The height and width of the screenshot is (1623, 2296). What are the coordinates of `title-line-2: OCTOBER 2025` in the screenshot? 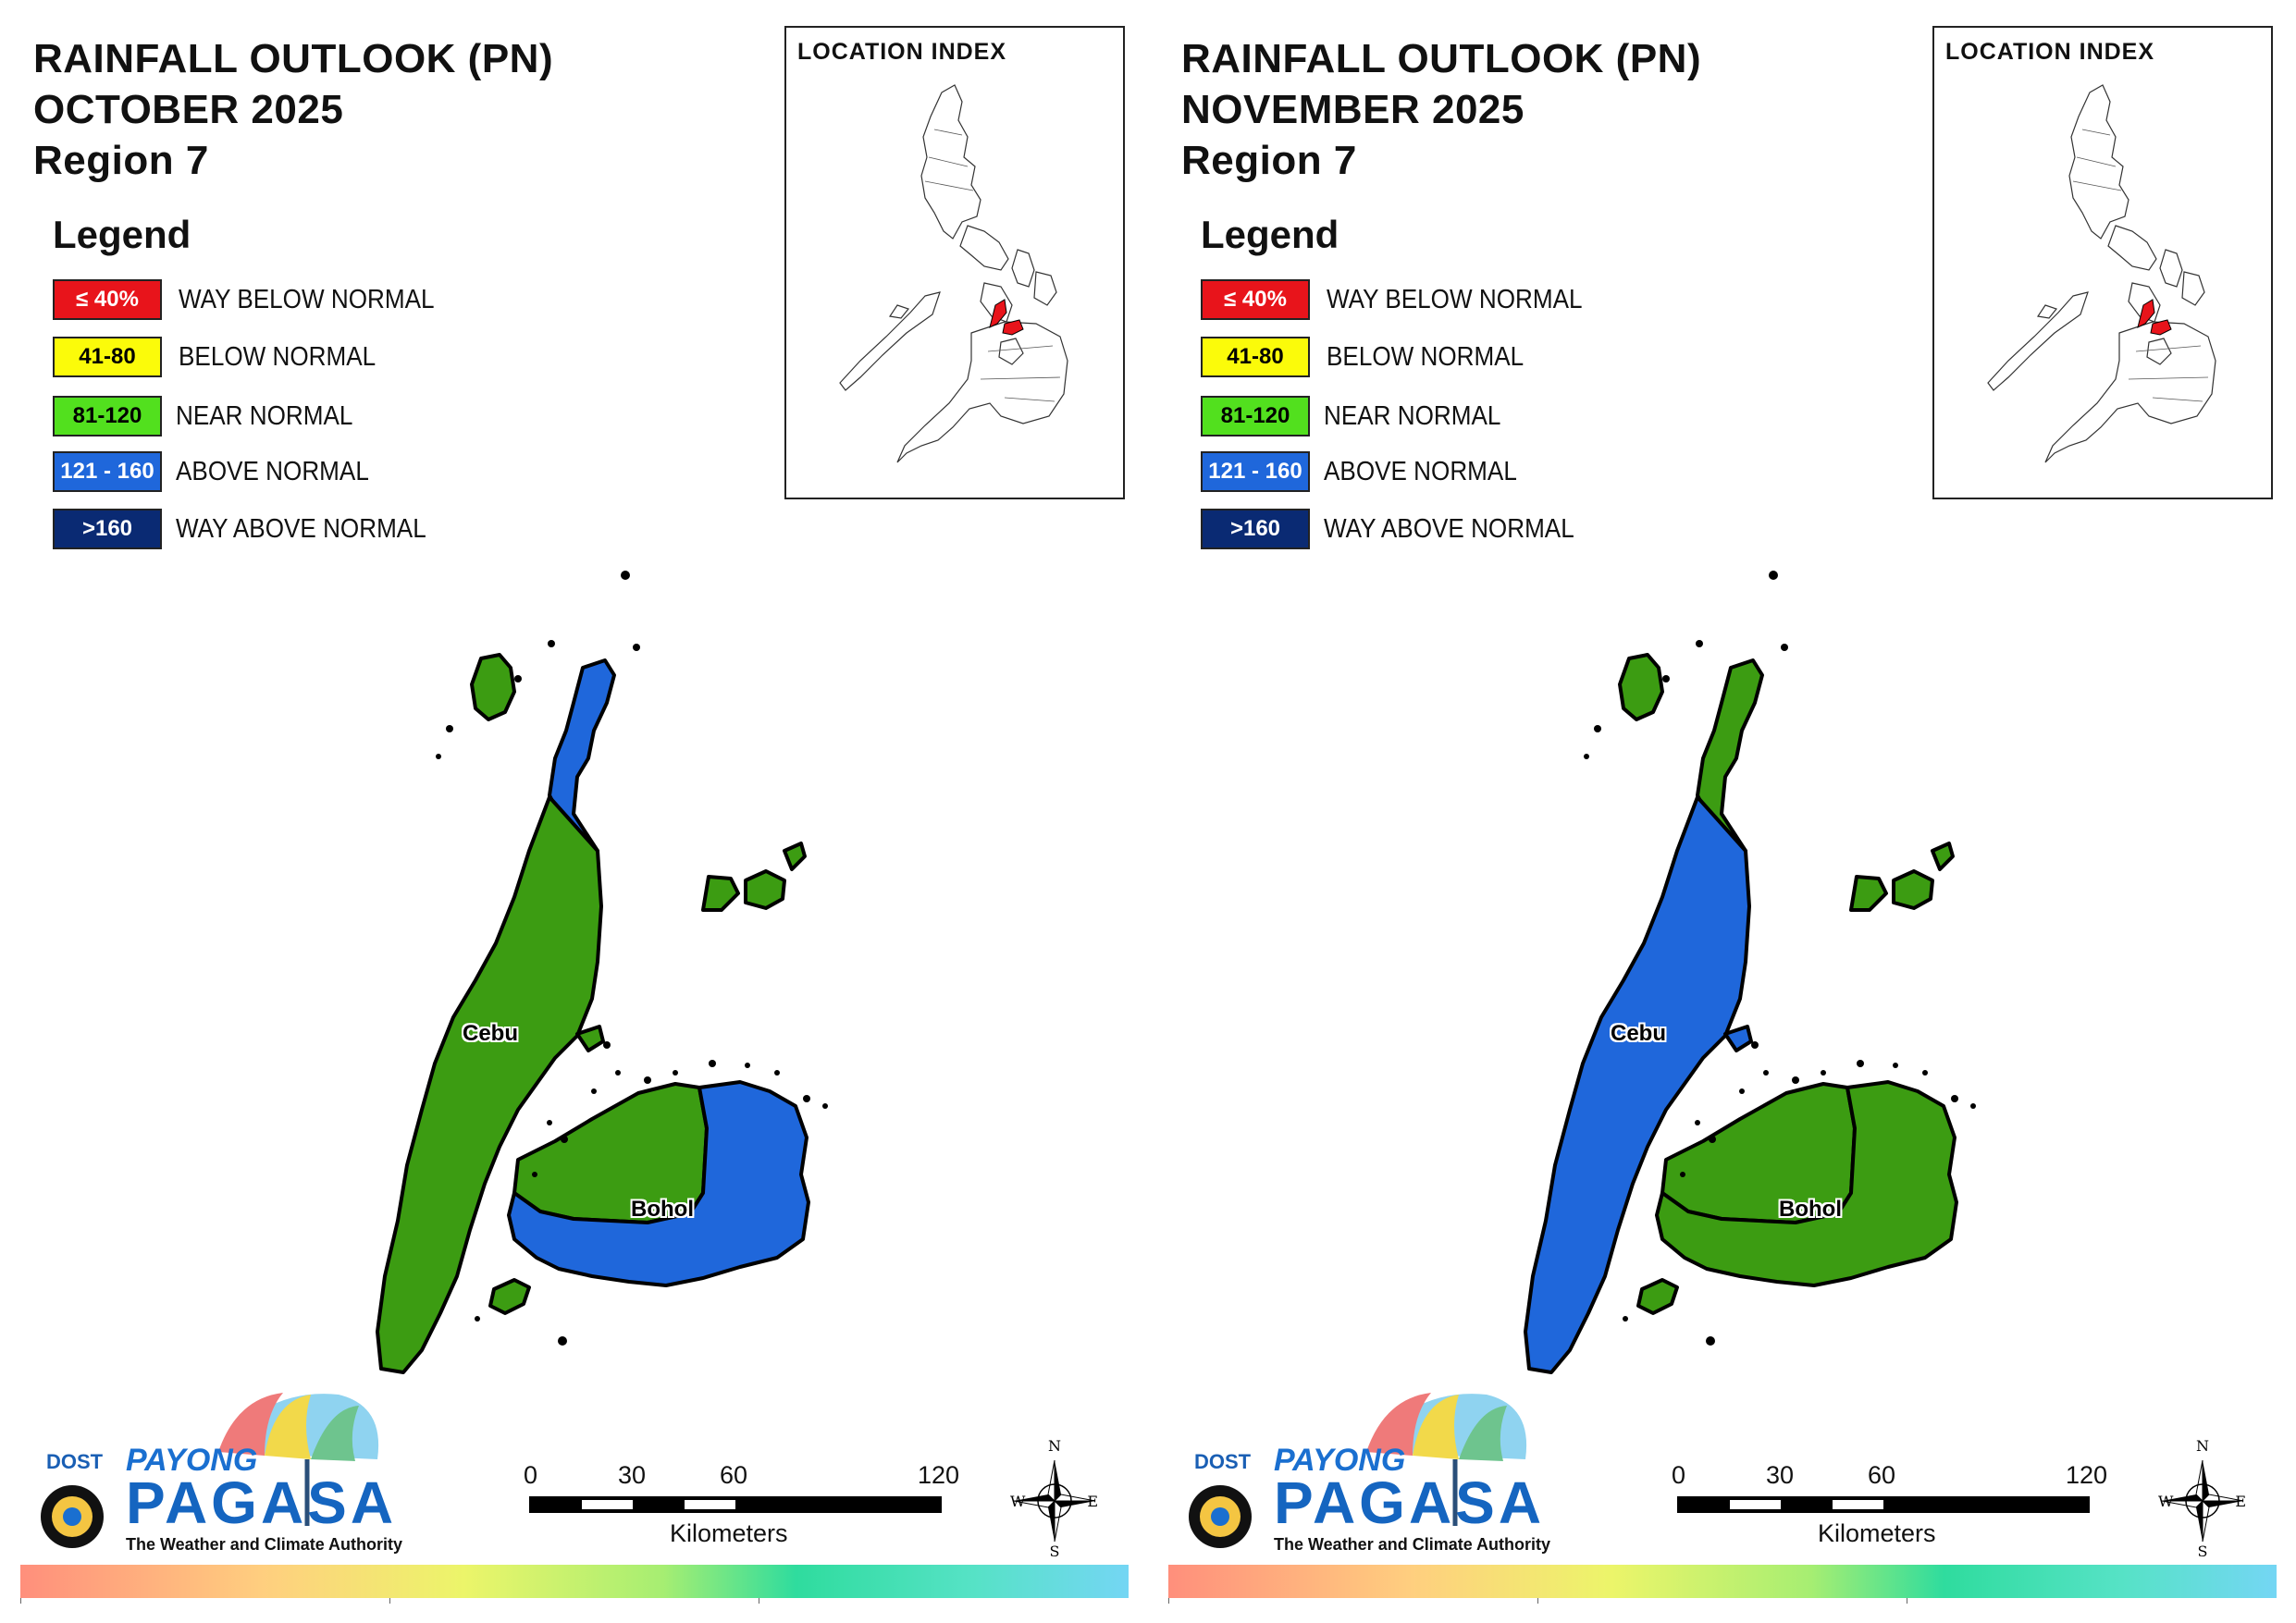 It's located at (188, 109).